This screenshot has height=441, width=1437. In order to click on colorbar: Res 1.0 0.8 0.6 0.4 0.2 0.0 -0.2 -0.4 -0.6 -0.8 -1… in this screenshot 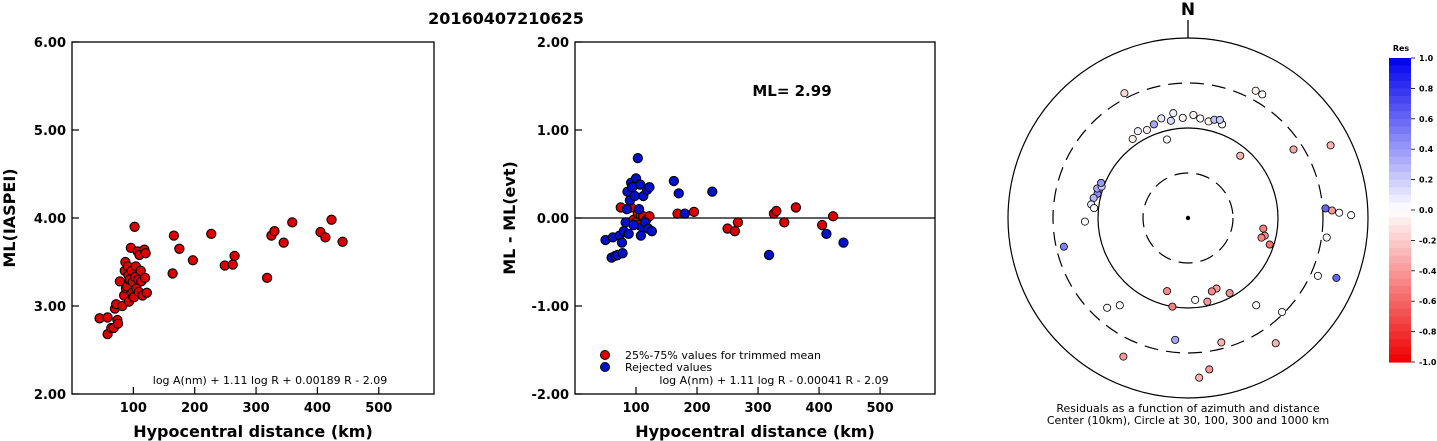, I will do `click(1413, 205)`.